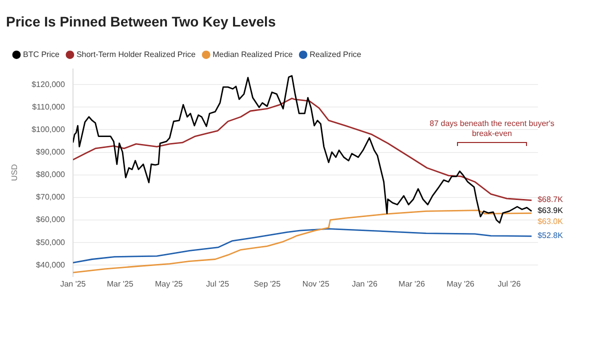  I want to click on x-tick-label: Jul '25, so click(218, 283).